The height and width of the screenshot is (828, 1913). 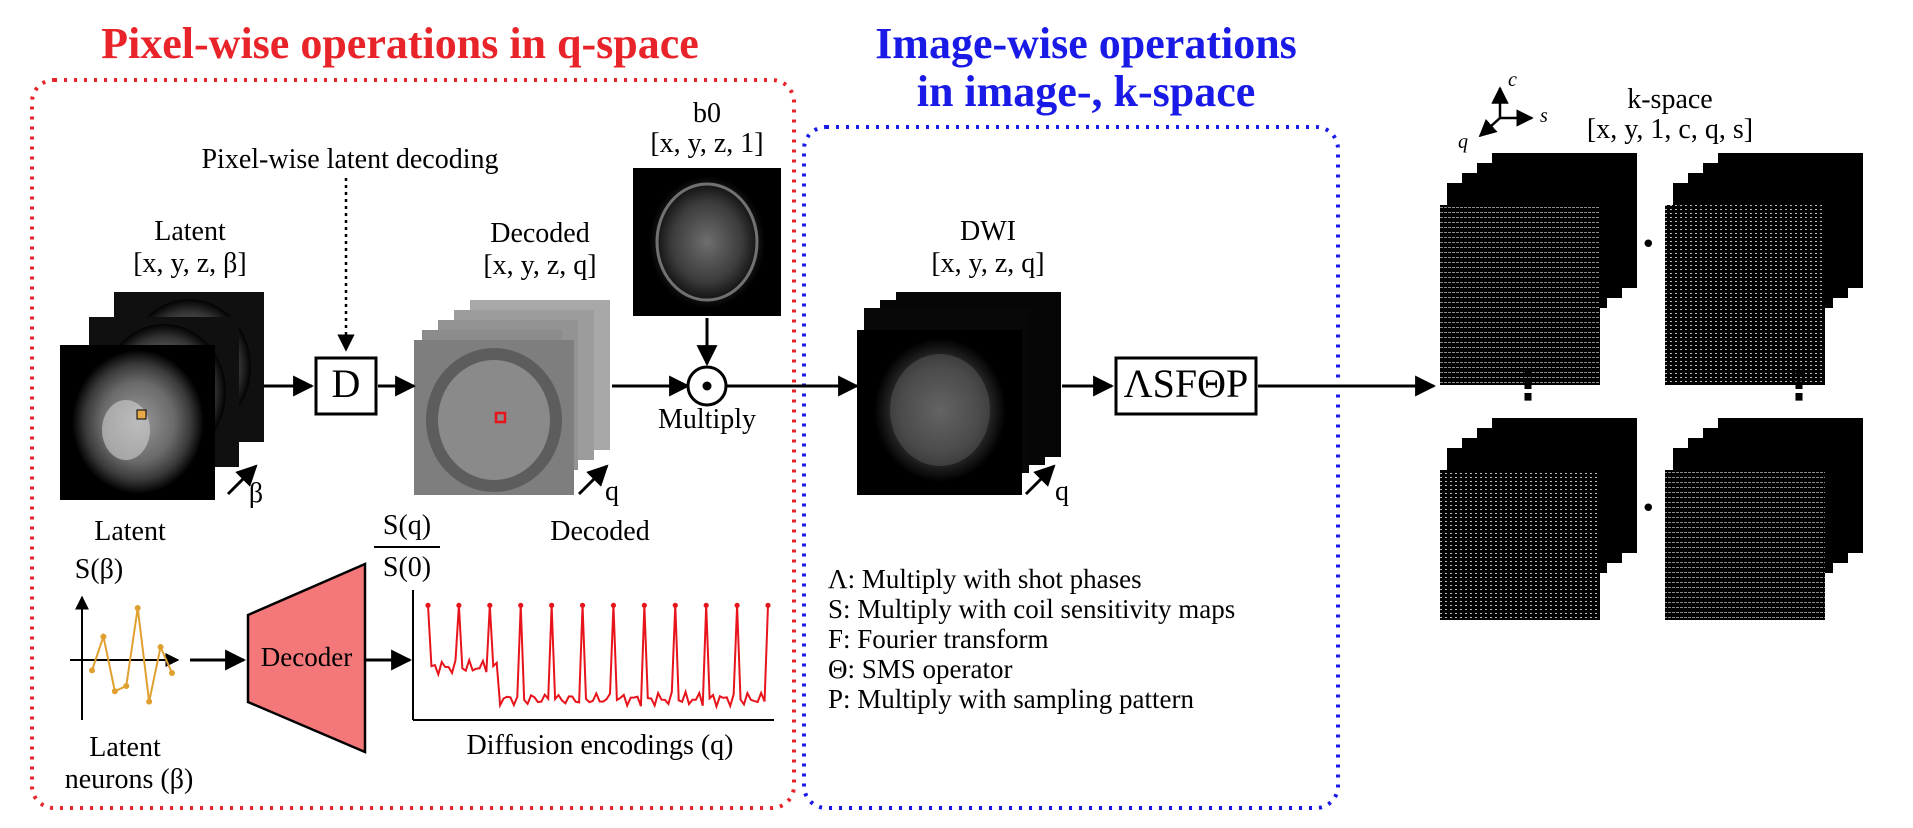 What do you see at coordinates (1512, 80) in the screenshot?
I see `axis-c-label: c` at bounding box center [1512, 80].